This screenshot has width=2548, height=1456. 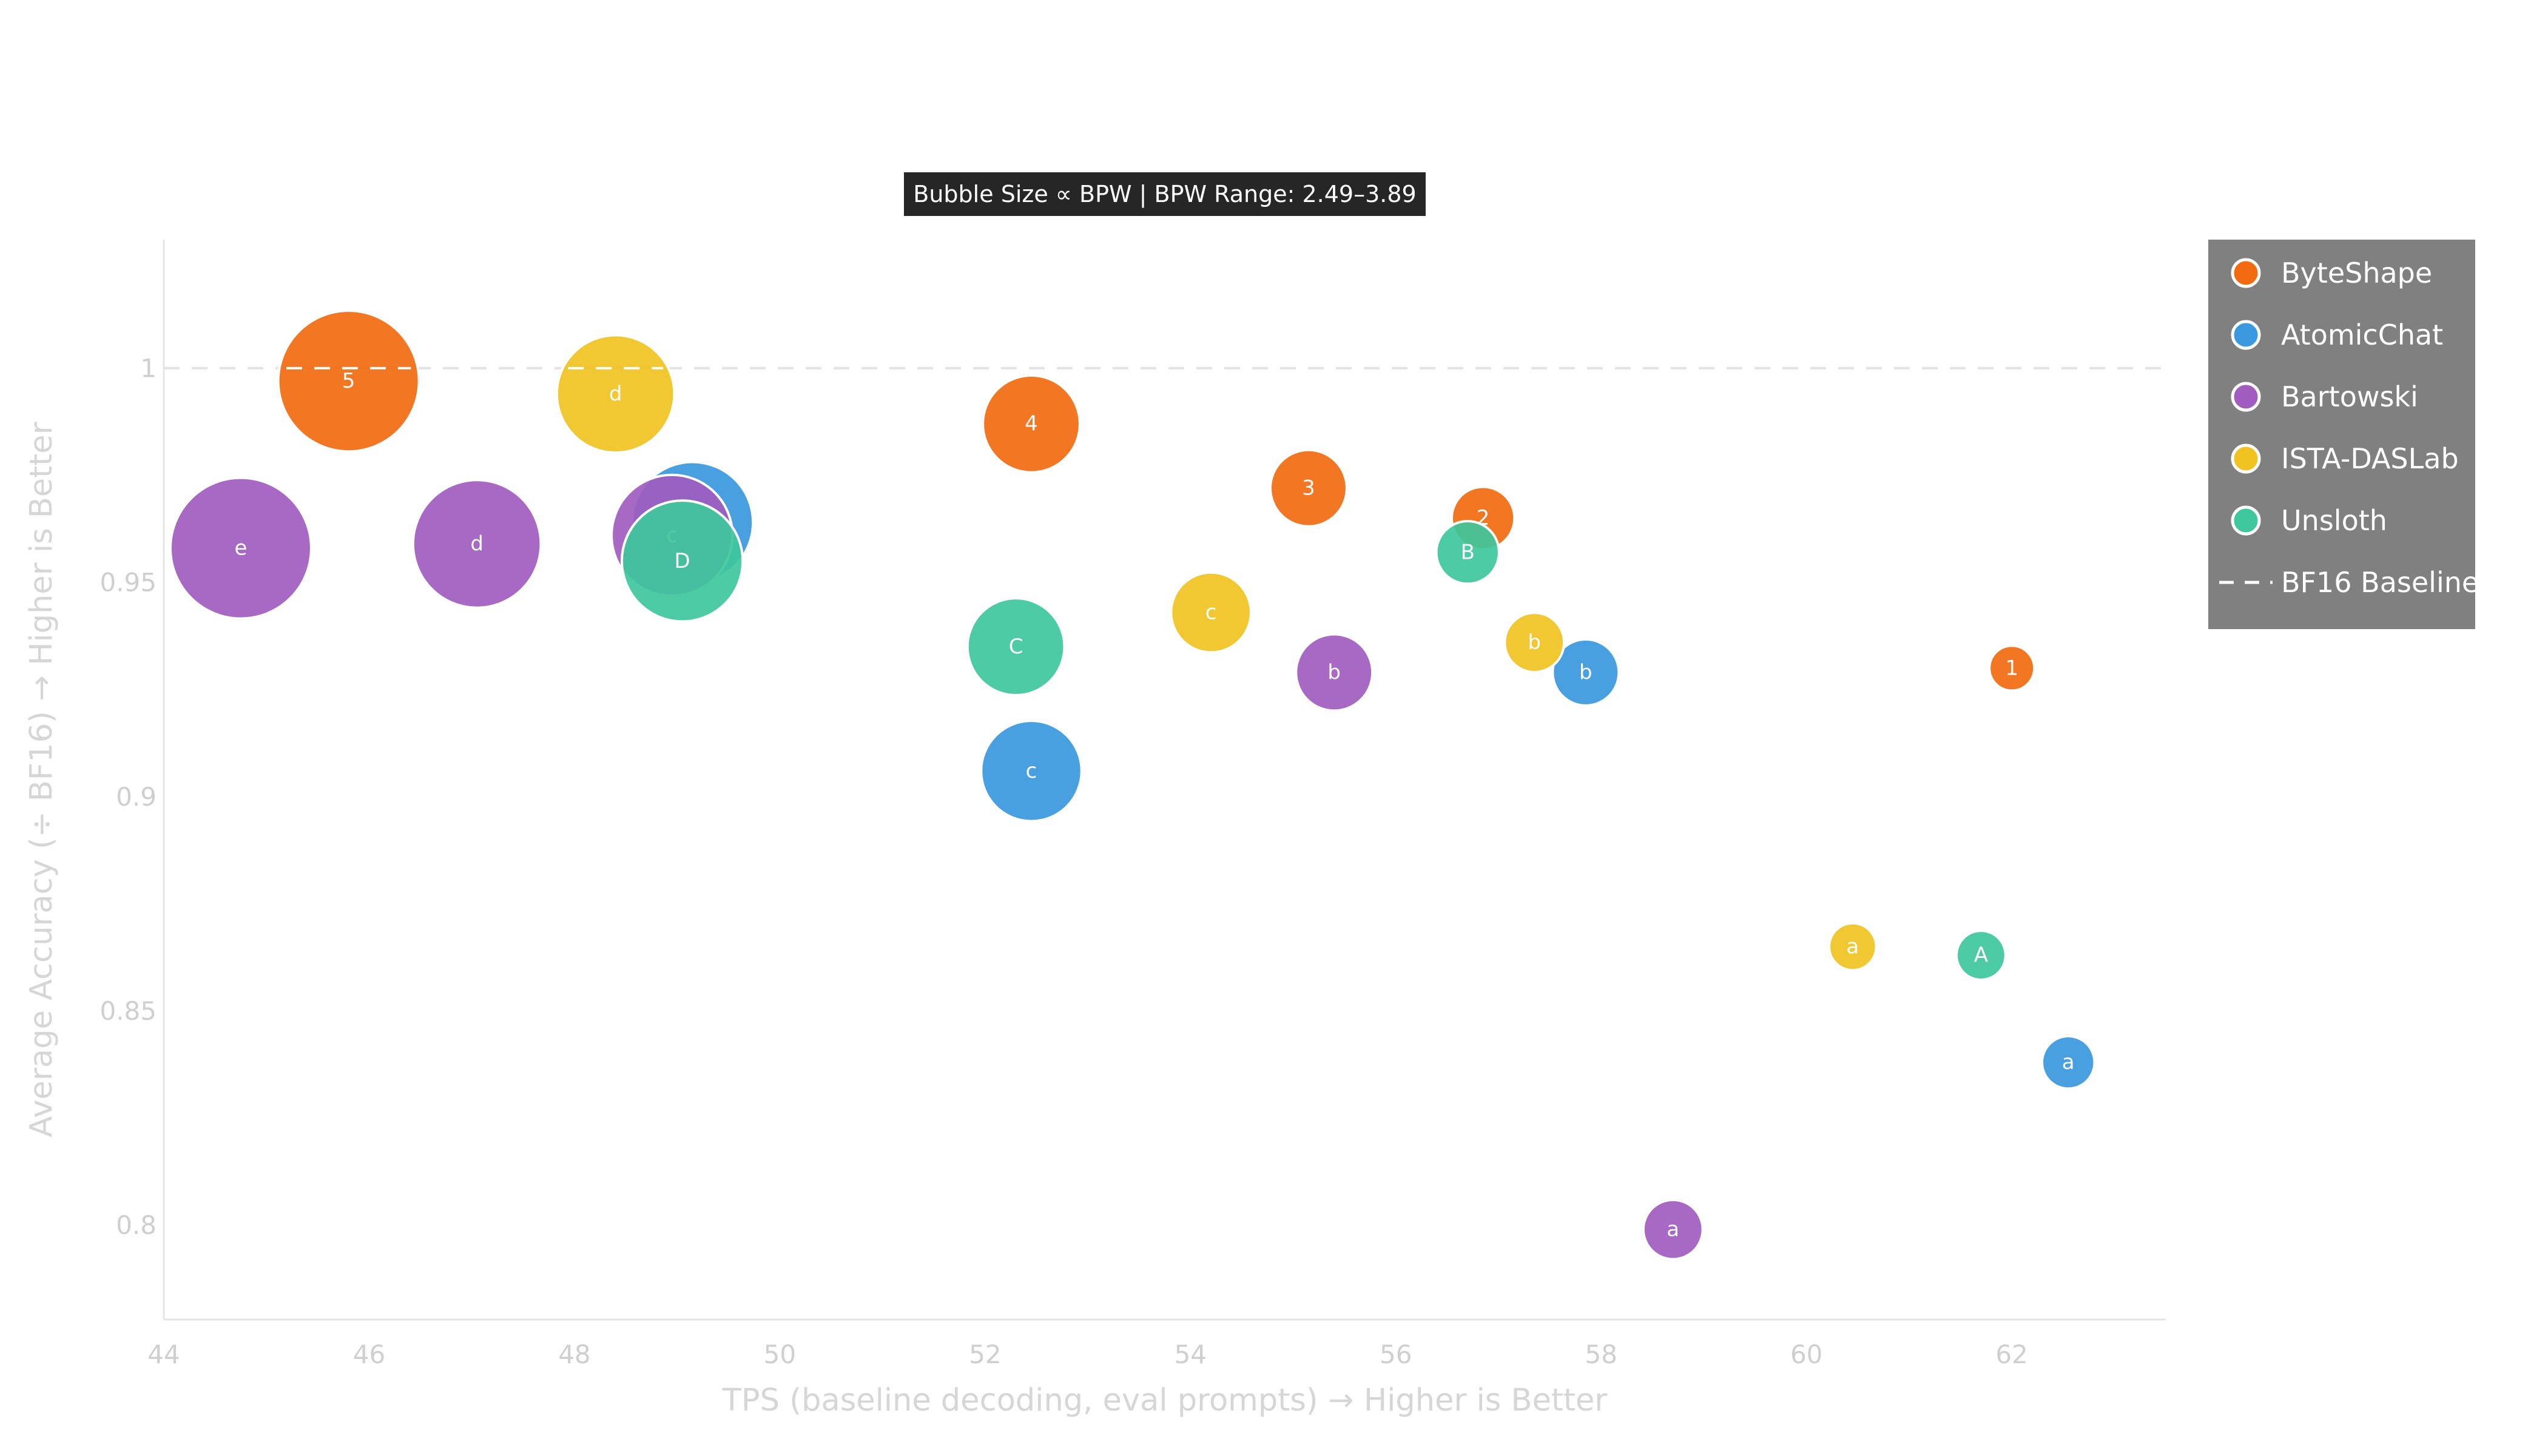 I want to click on legend-item: BF16 Baseline, so click(x=2349, y=582).